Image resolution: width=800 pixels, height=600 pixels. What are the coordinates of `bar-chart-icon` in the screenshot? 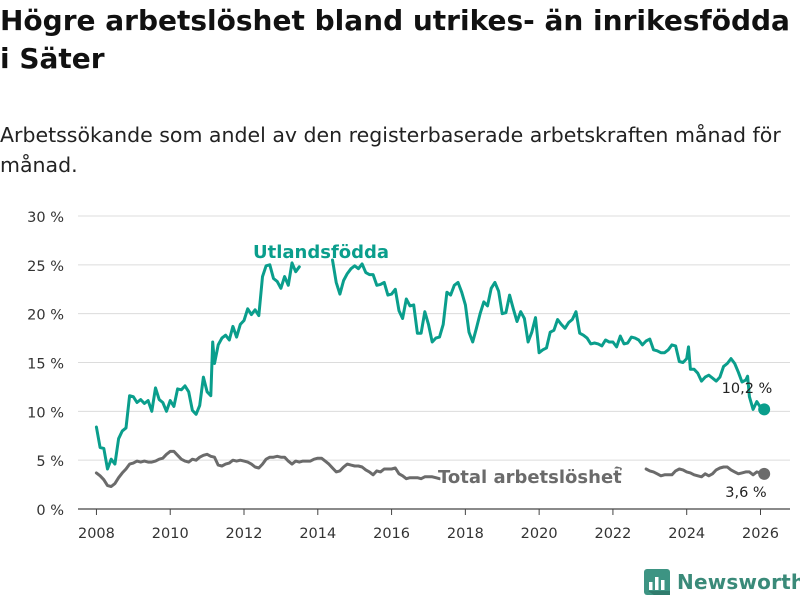 It's located at (657, 582).